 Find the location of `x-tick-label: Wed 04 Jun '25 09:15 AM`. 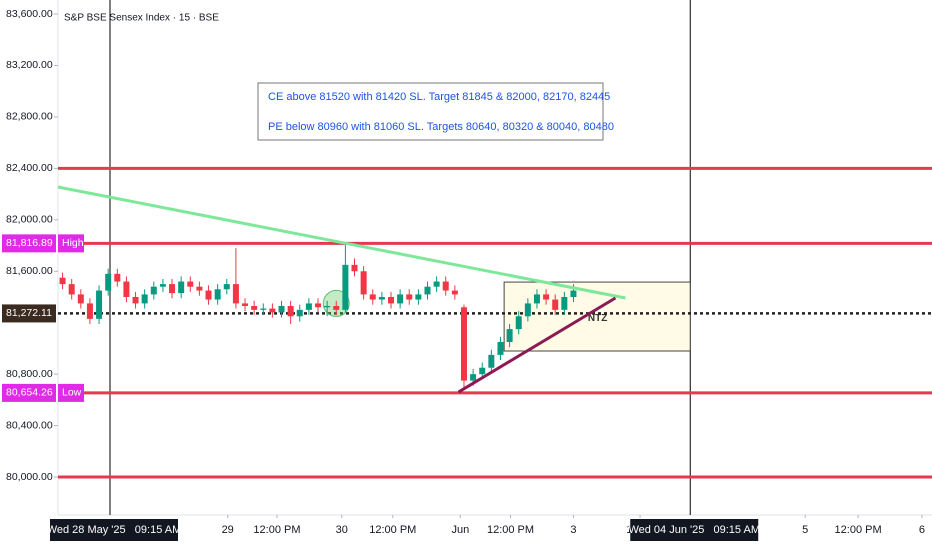

x-tick-label: Wed 04 Jun '25 09:15 AM is located at coordinates (694, 530).